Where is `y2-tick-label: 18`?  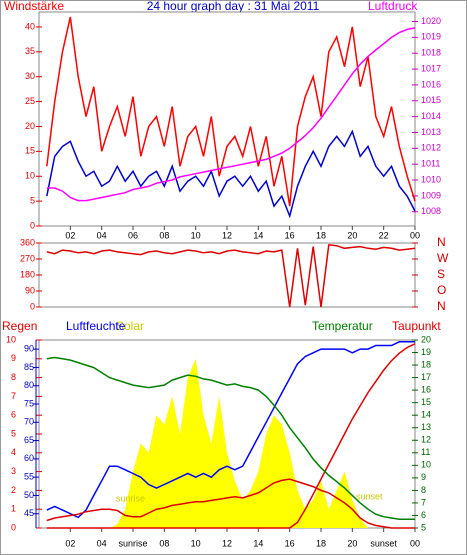
y2-tick-label: 18 is located at coordinates (426, 364).